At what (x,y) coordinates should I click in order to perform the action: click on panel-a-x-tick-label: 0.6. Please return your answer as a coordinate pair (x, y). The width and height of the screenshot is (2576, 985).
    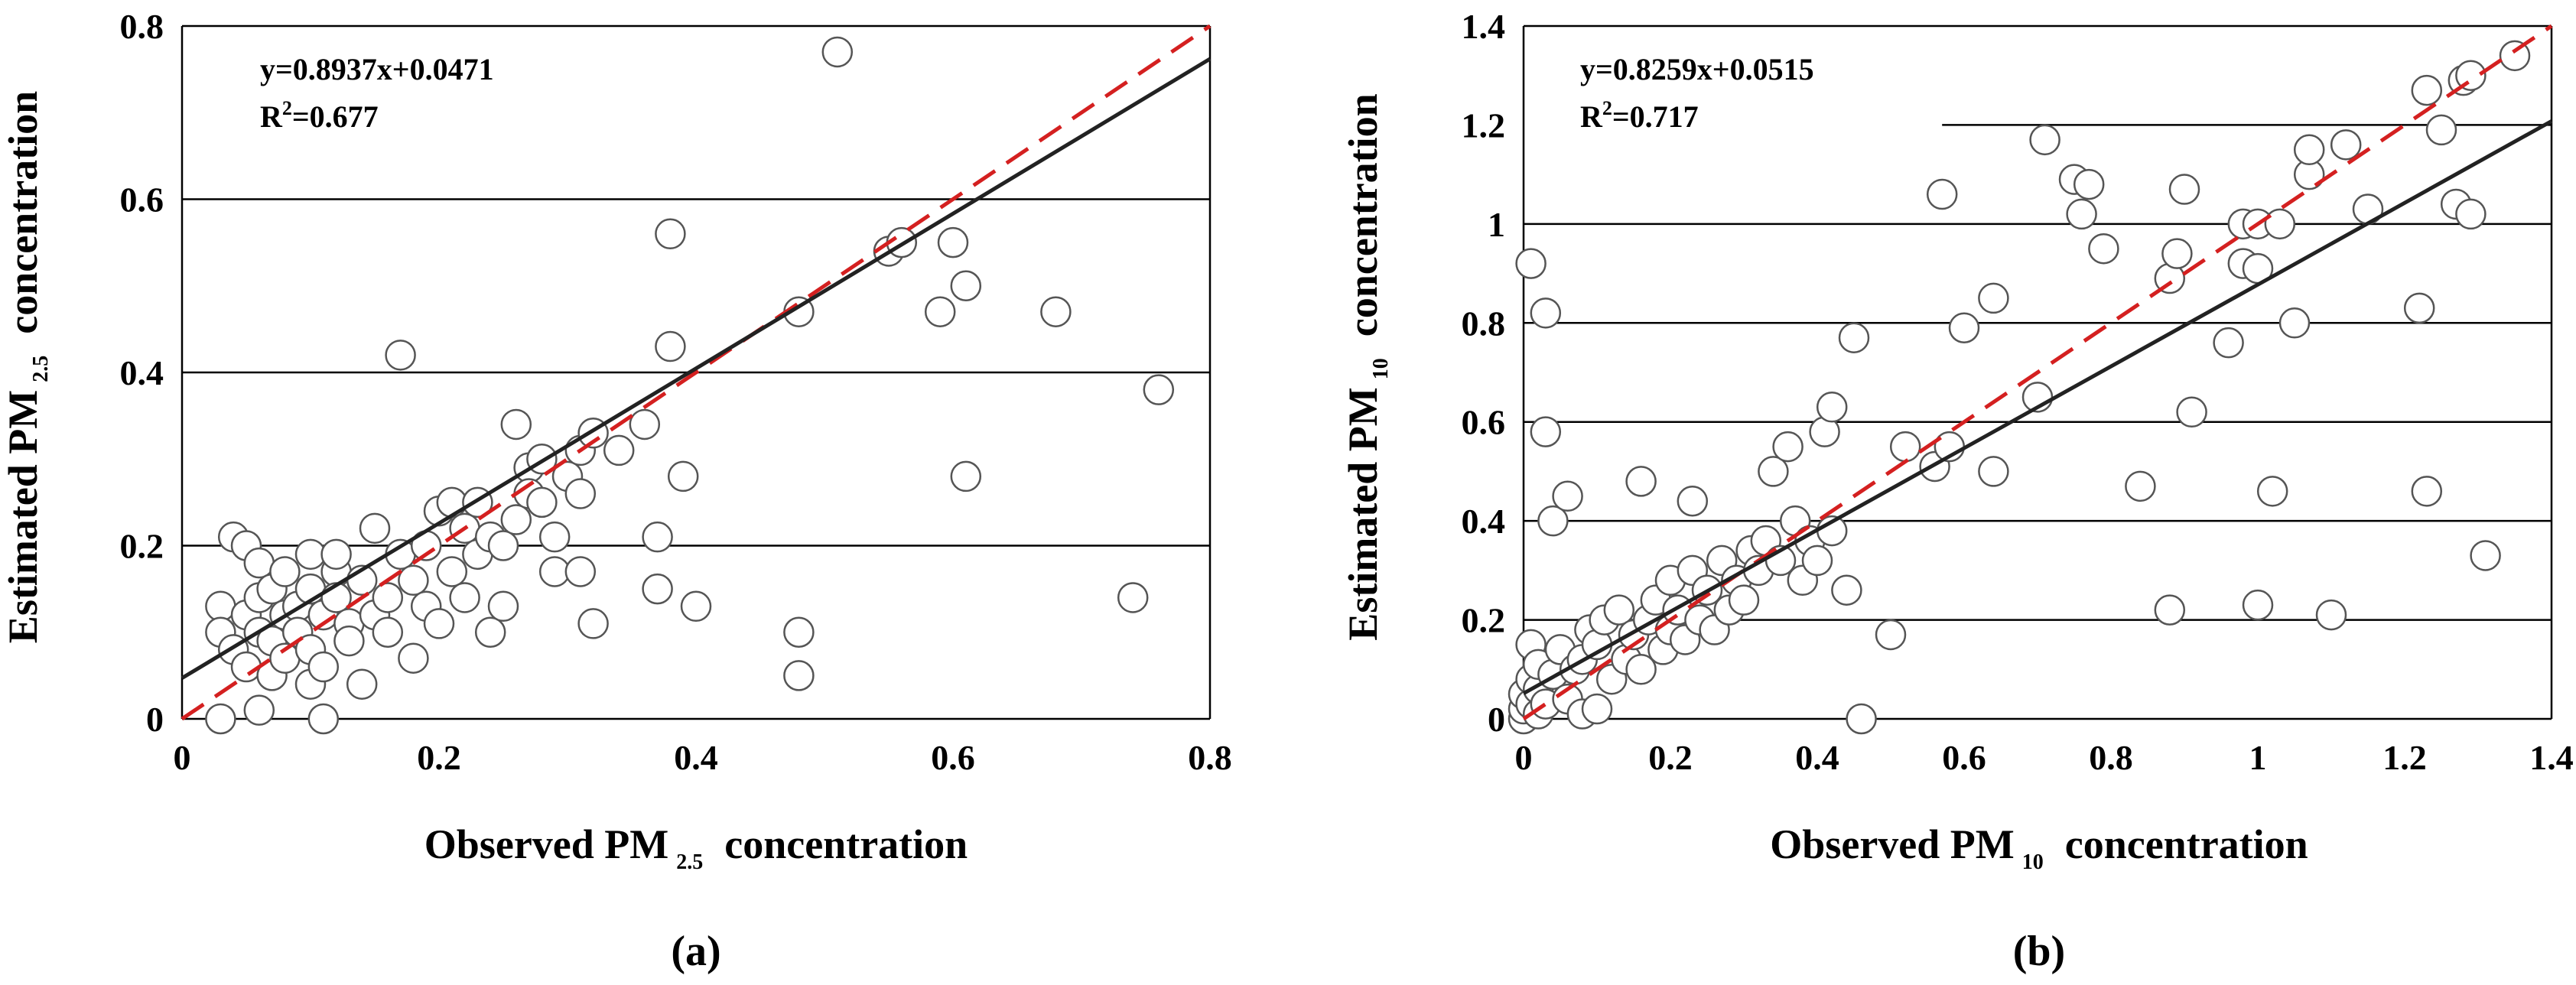
    Looking at the image, I should click on (953, 757).